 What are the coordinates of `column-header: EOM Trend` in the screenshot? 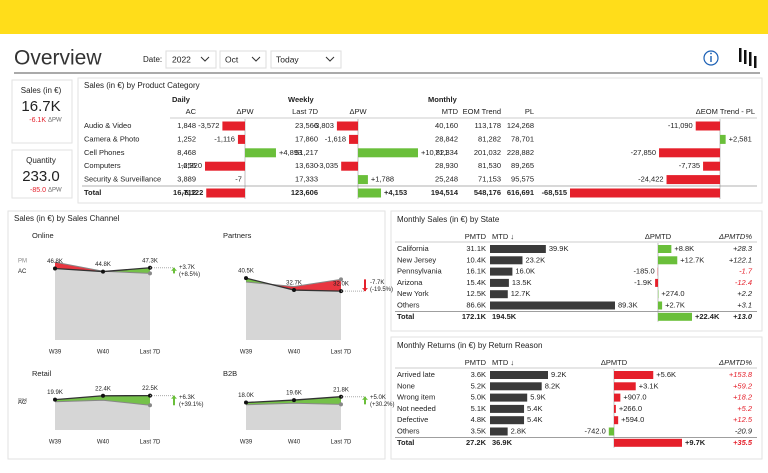 It's located at (482, 111).